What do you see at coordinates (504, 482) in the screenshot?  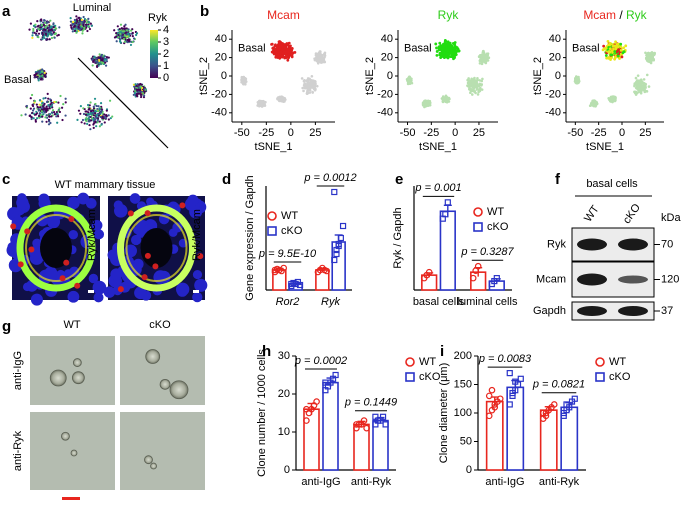 I see `x-tick-label: anti-IgG` at bounding box center [504, 482].